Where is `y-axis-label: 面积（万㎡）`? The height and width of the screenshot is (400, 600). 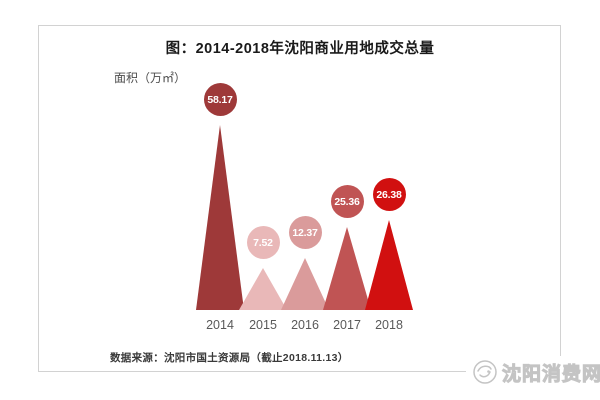 y-axis-label: 面积（万㎡） is located at coordinates (150, 78).